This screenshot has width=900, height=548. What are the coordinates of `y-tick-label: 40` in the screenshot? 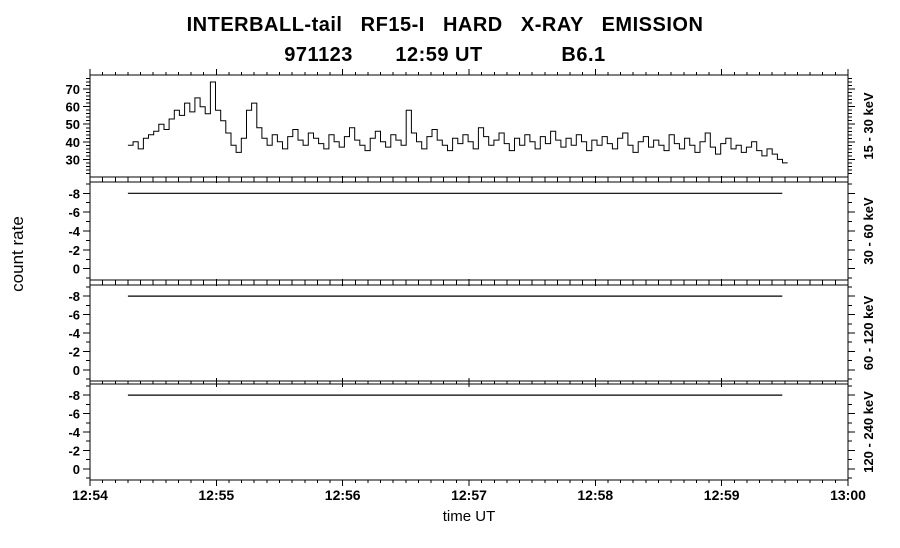 It's located at (73, 142).